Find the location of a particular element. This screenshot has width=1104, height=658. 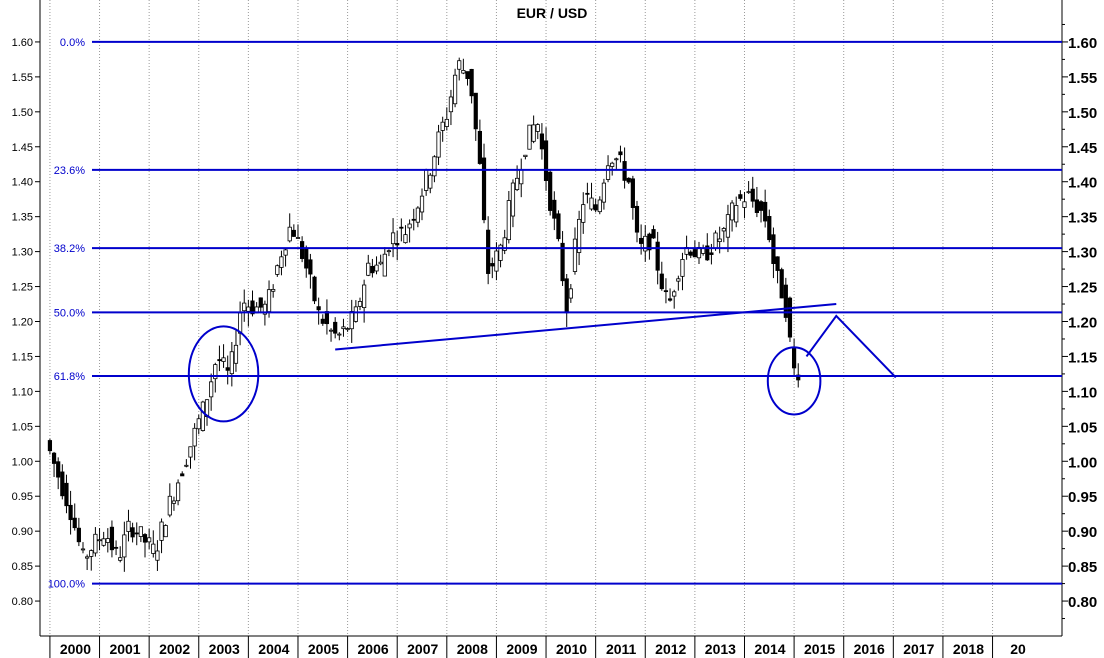

x-tick-label: 2017 is located at coordinates (918, 649).